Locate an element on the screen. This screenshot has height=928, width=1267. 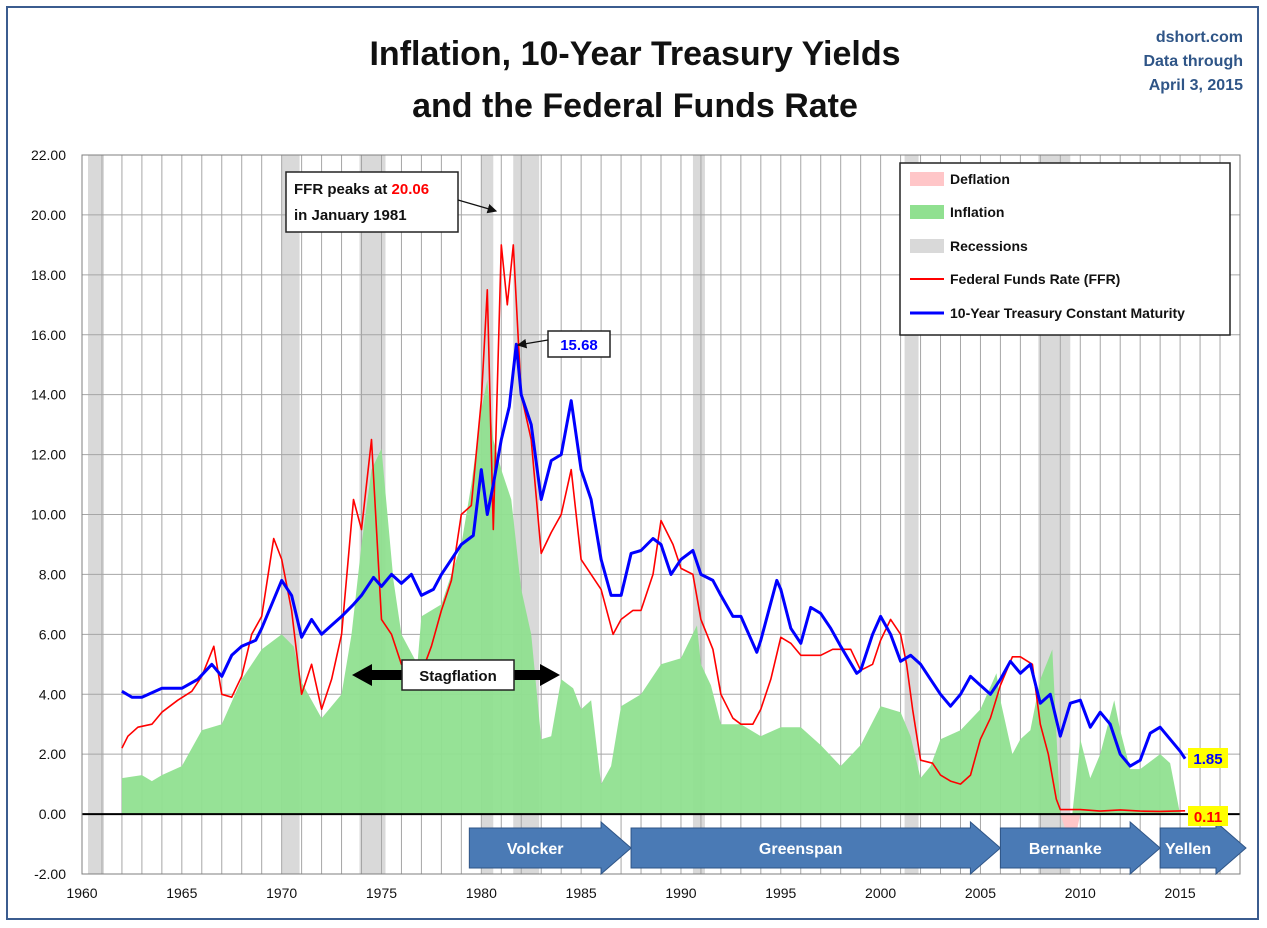
y-tick-label: 6.00 is located at coordinates (52, 634).